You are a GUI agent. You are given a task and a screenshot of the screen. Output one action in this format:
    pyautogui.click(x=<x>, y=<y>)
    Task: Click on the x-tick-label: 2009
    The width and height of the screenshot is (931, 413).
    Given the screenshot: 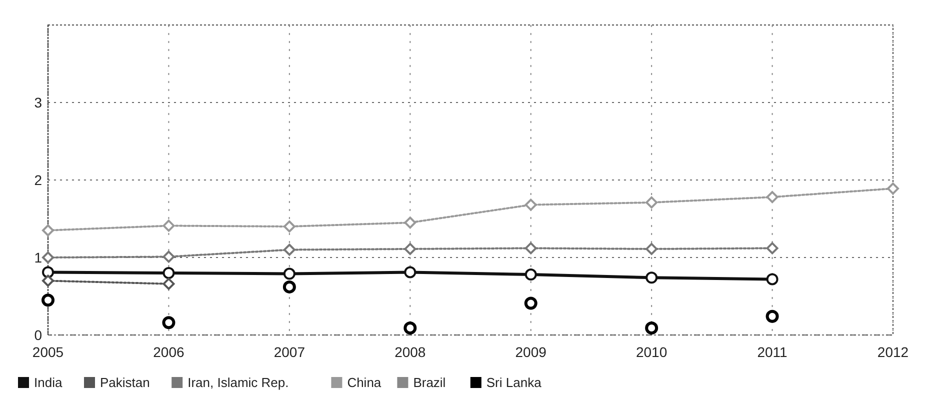 What is the action you would take?
    pyautogui.click(x=531, y=352)
    